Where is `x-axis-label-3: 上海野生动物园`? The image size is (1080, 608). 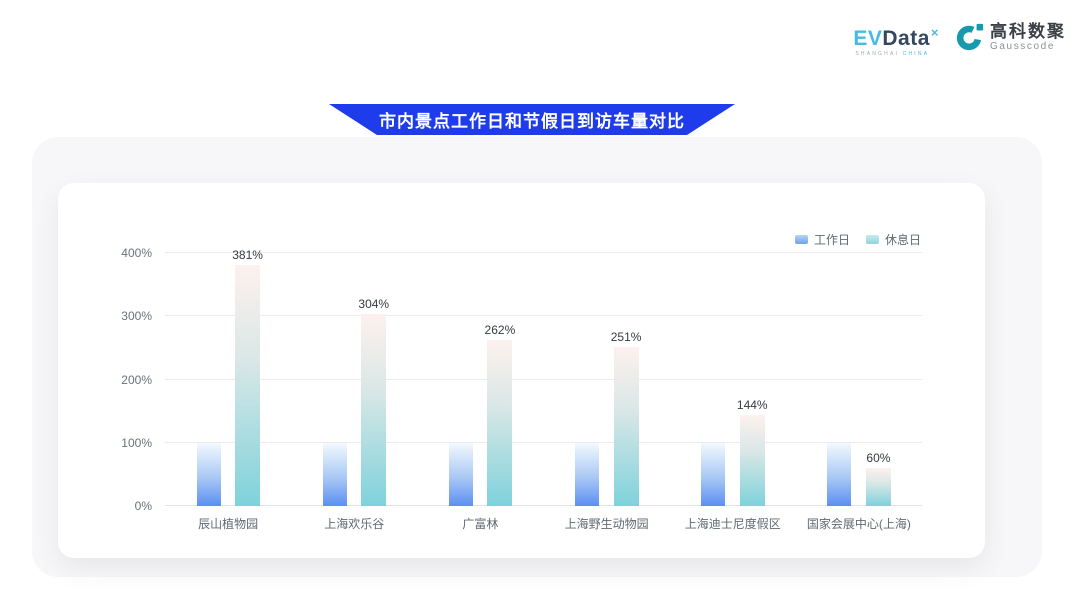 x-axis-label-3: 上海野生动物园 is located at coordinates (606, 524).